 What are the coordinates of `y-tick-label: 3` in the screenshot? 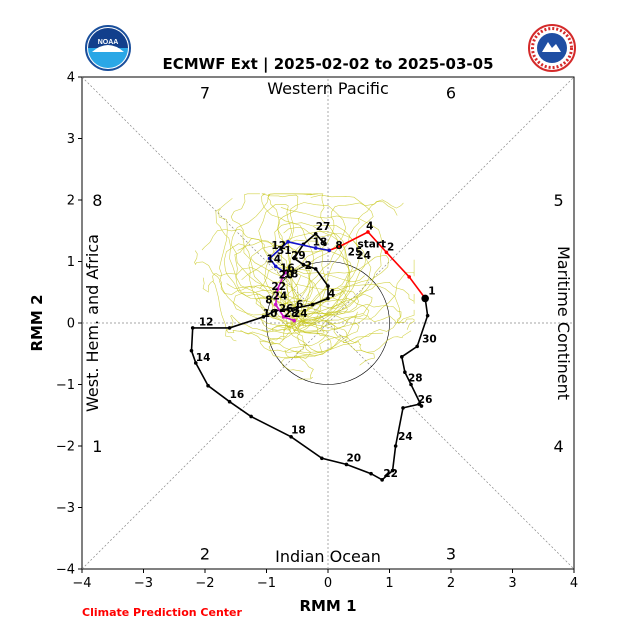 It's located at (71, 139).